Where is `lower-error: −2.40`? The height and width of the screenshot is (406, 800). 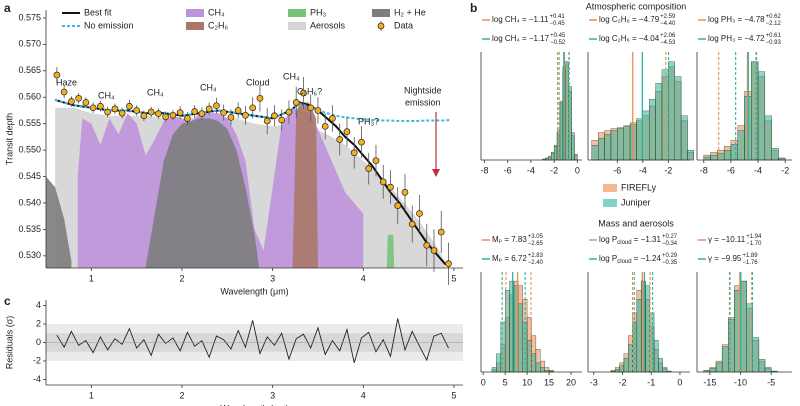
lower-error: −2.40 is located at coordinates (536, 263).